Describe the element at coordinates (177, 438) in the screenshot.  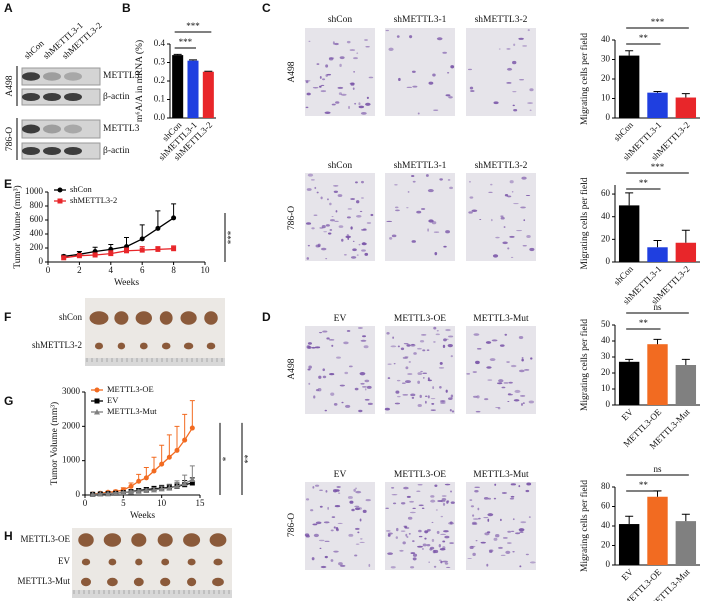
I see `error-bar` at that location.